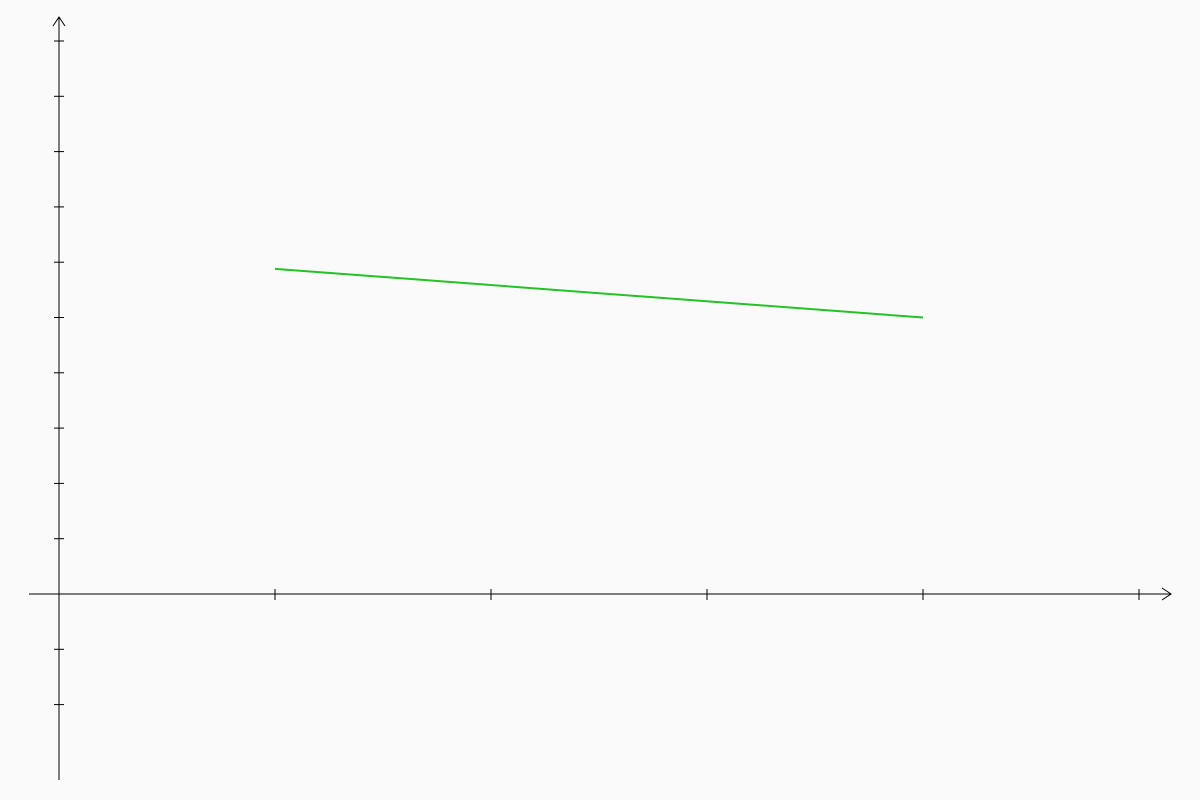 Image resolution: width=1200 pixels, height=800 pixels. I want to click on x-axis-arrow-icon, so click(1166, 594).